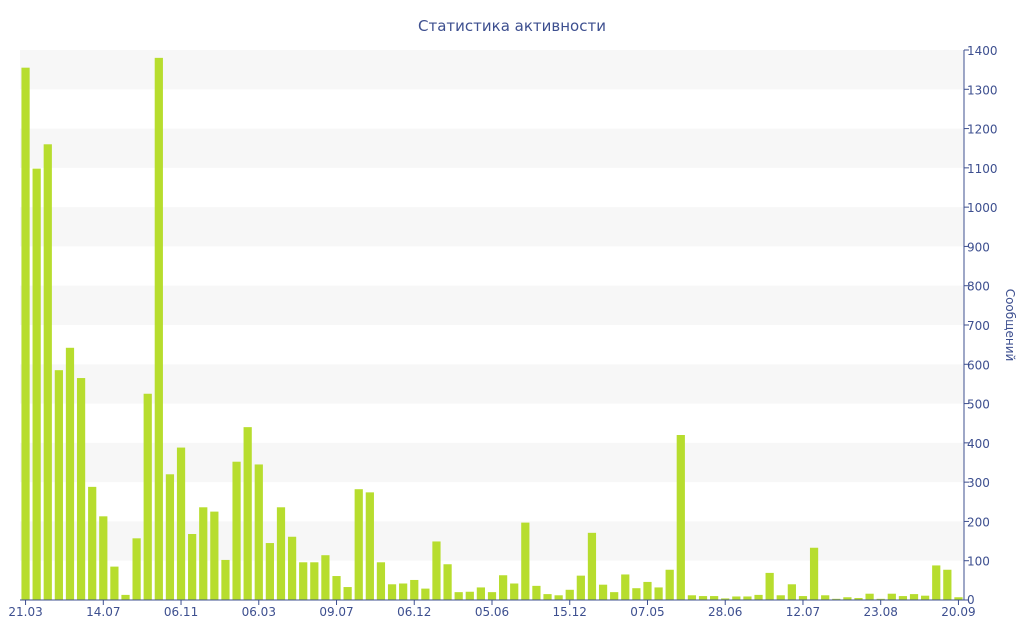 This screenshot has height=640, width=1024. What do you see at coordinates (978, 444) in the screenshot?
I see `y-tick-label: 400` at bounding box center [978, 444].